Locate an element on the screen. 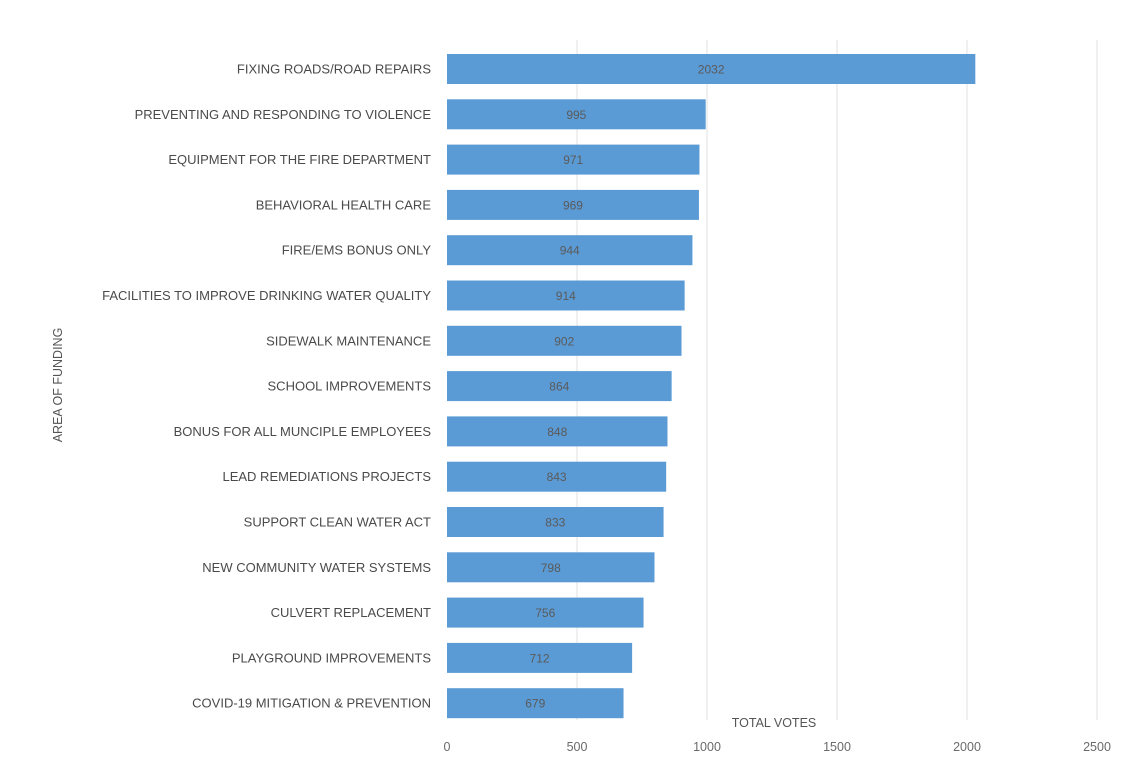  y-axis-title: AREA OF FUNDING is located at coordinates (58, 385).